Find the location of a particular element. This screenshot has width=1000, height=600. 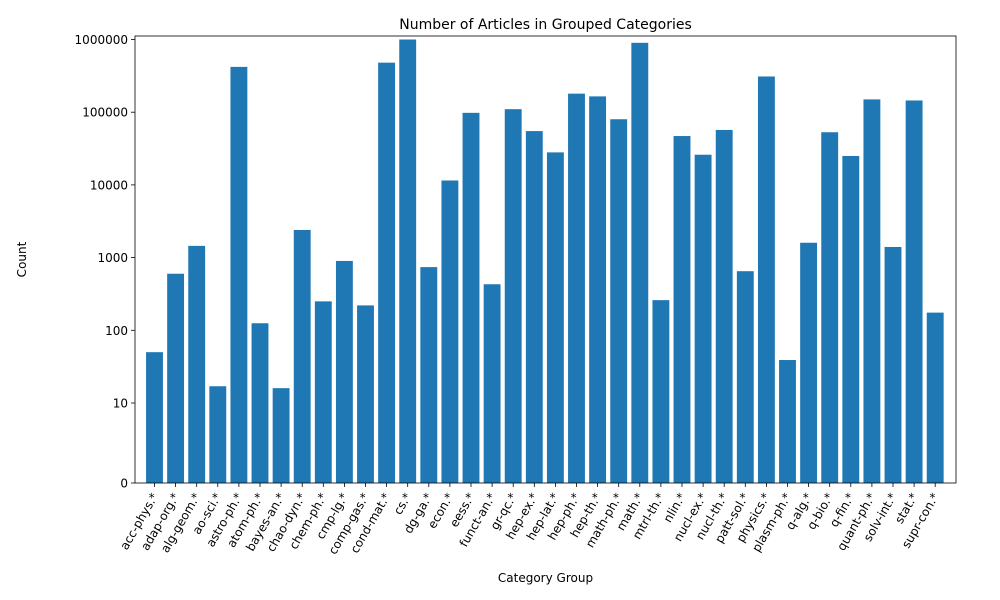

y-axis: 0 10 100 1000 10000 100000 1000000 is located at coordinates (105, 262).